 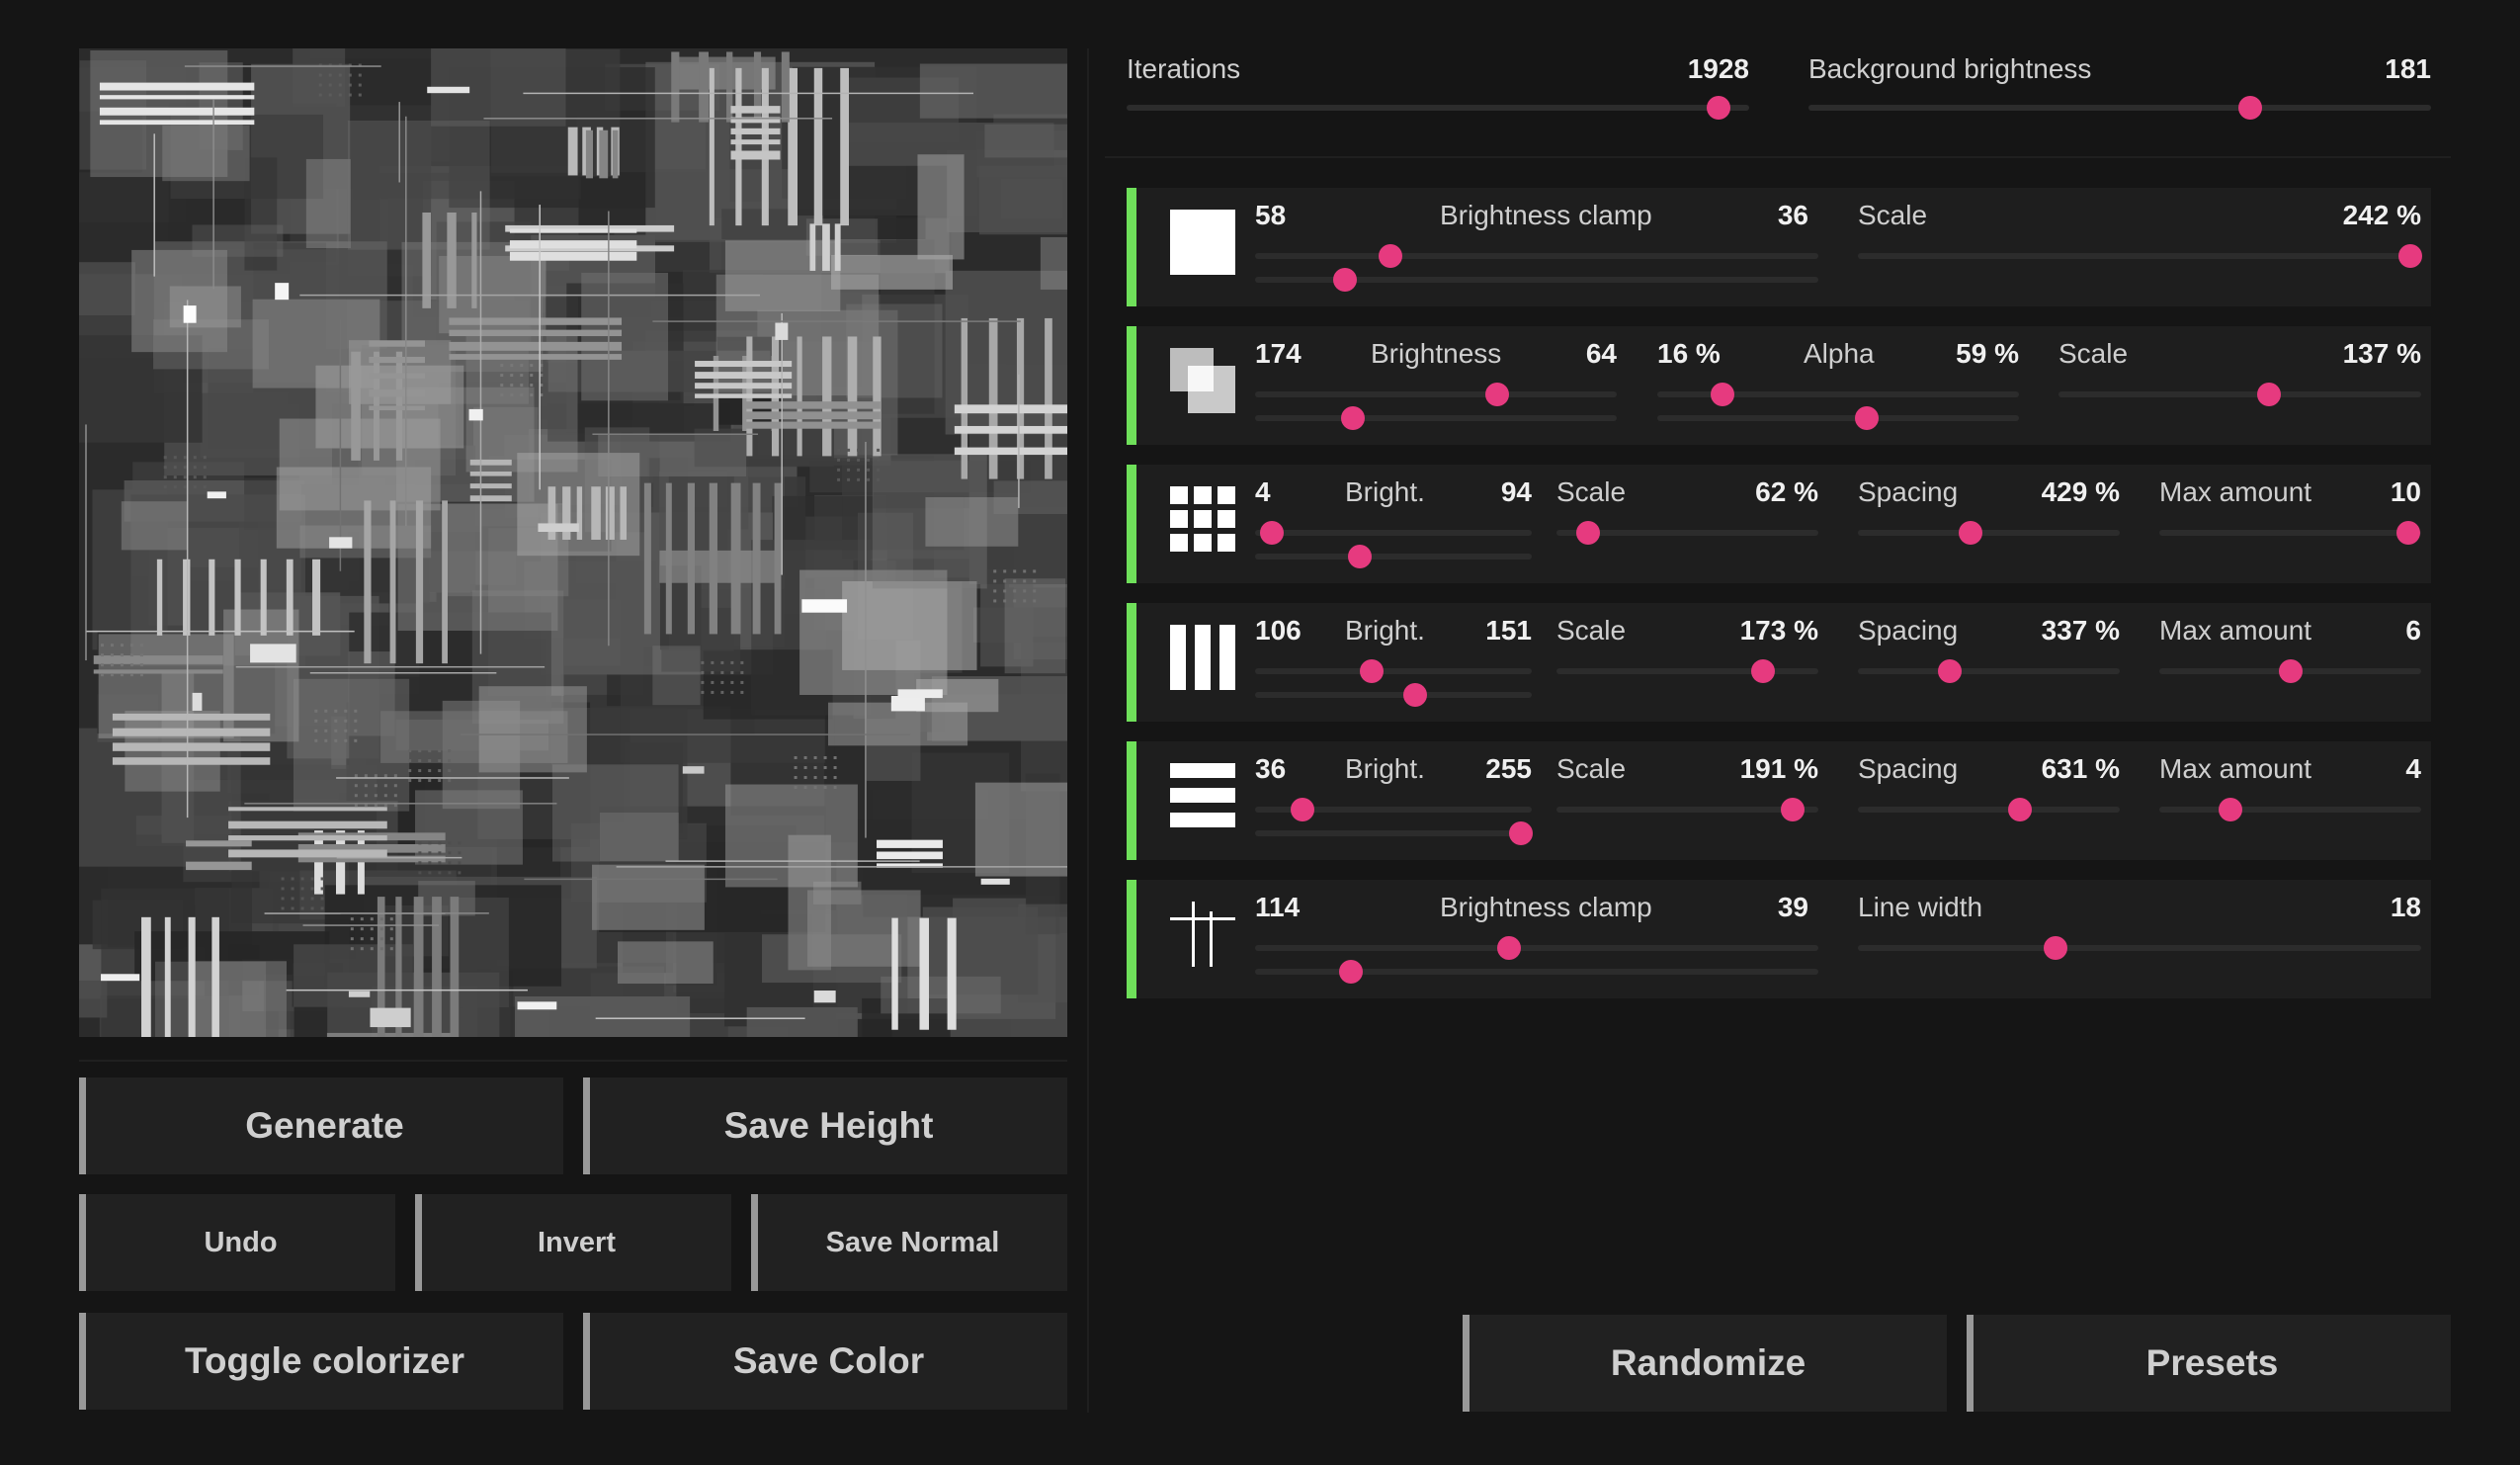 What do you see at coordinates (1792, 809) in the screenshot?
I see `horizontal-bars-scale-slider-knob` at bounding box center [1792, 809].